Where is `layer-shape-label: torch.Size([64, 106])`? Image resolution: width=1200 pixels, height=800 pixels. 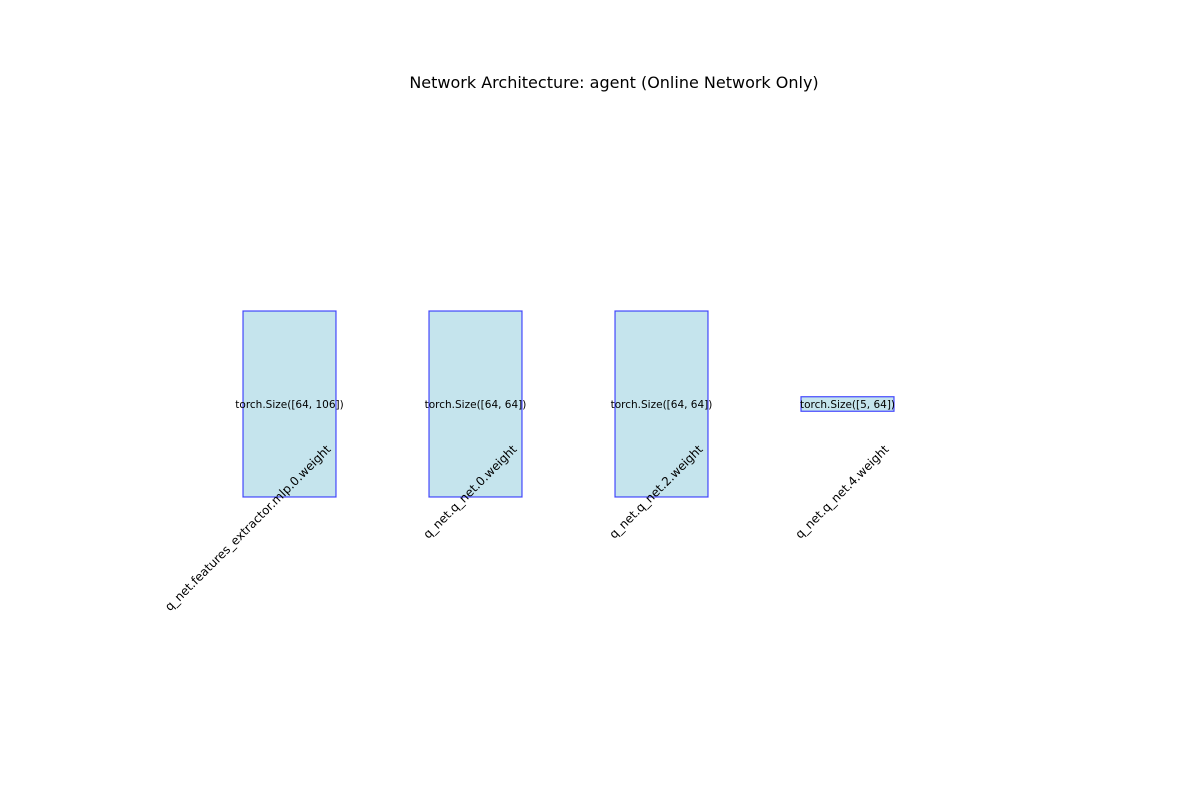
layer-shape-label: torch.Size([64, 106]) is located at coordinates (289, 405).